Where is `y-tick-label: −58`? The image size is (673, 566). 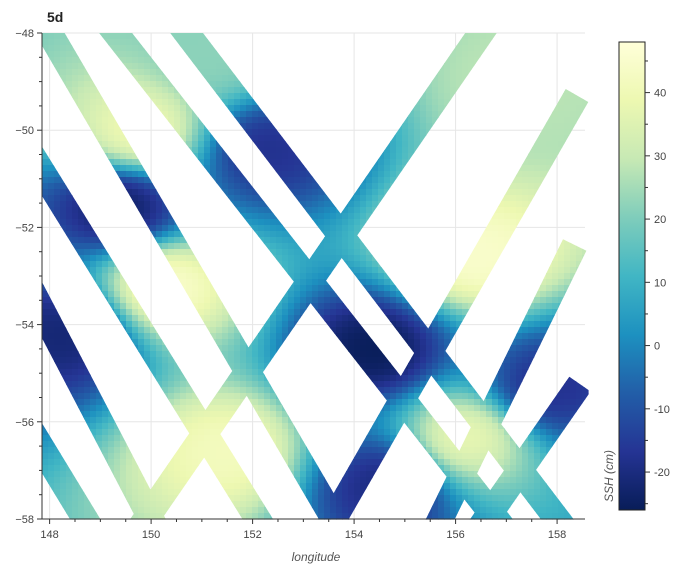 y-tick-label: −58 is located at coordinates (24, 520).